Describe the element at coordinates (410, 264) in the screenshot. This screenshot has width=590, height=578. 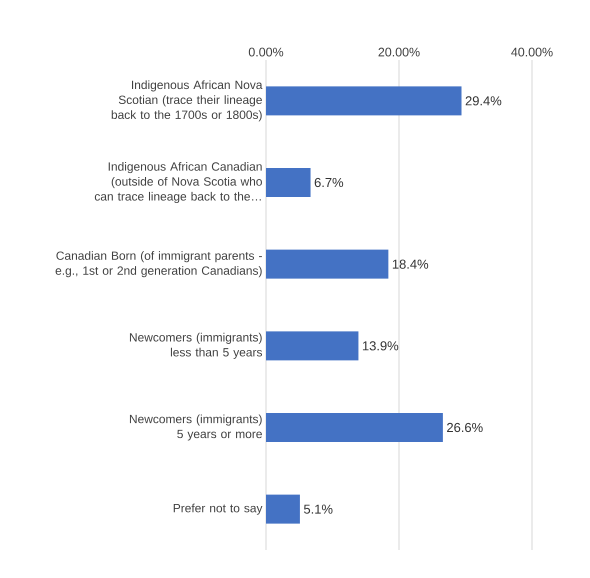
I see `data-label: 18.4%` at that location.